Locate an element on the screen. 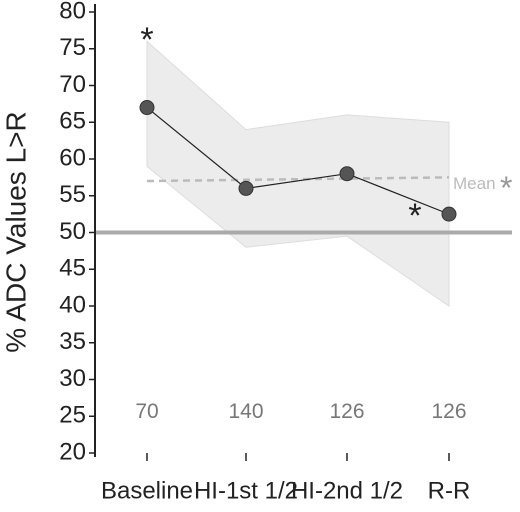 The width and height of the screenshot is (520, 512). y-tick-label: 50 is located at coordinates (72, 231).